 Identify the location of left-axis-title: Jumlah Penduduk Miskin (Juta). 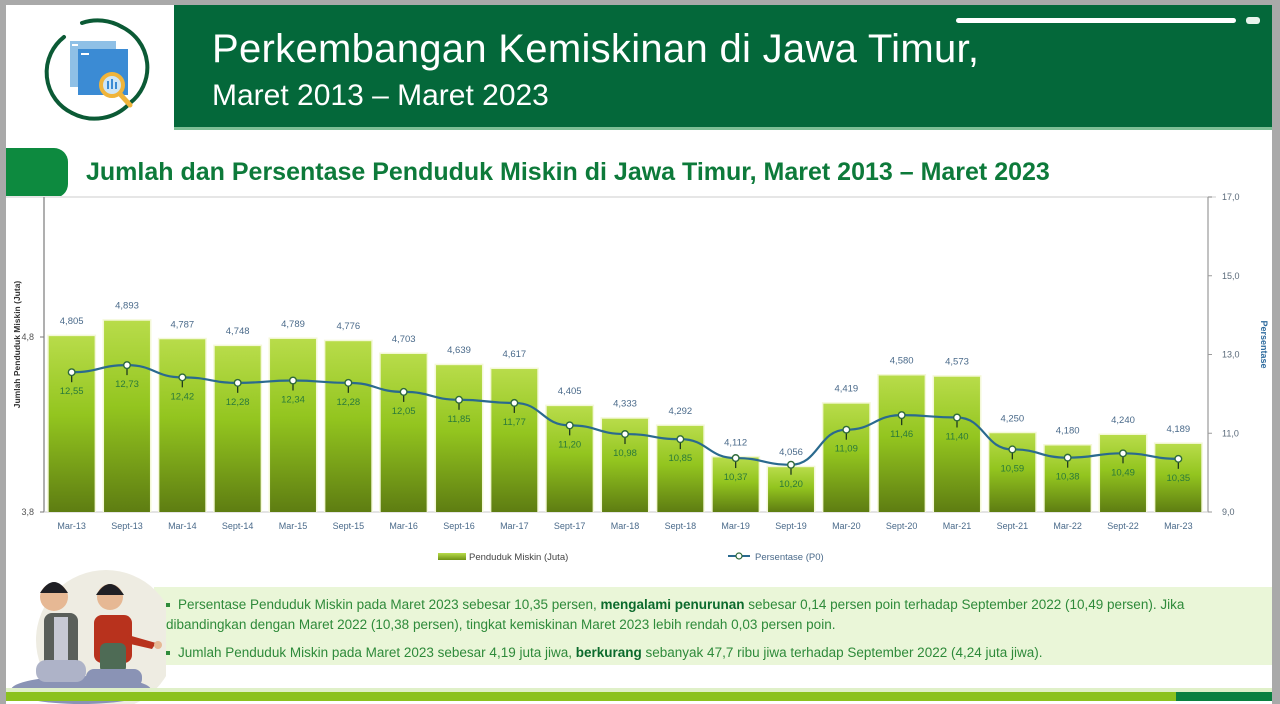
(17, 345).